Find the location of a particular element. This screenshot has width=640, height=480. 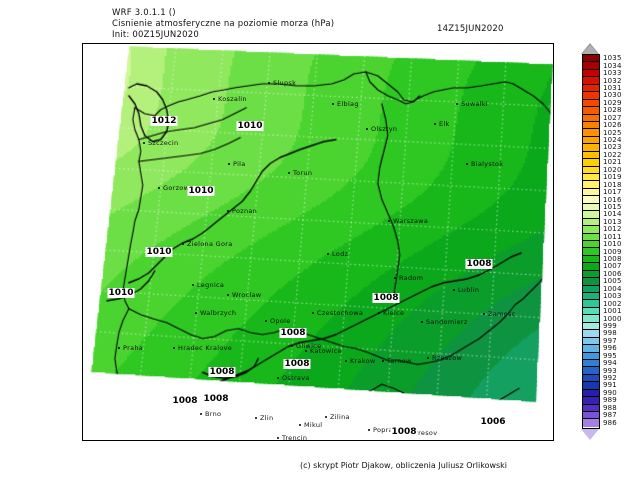

colorbar-tick-label: 1024 is located at coordinates (612, 140).